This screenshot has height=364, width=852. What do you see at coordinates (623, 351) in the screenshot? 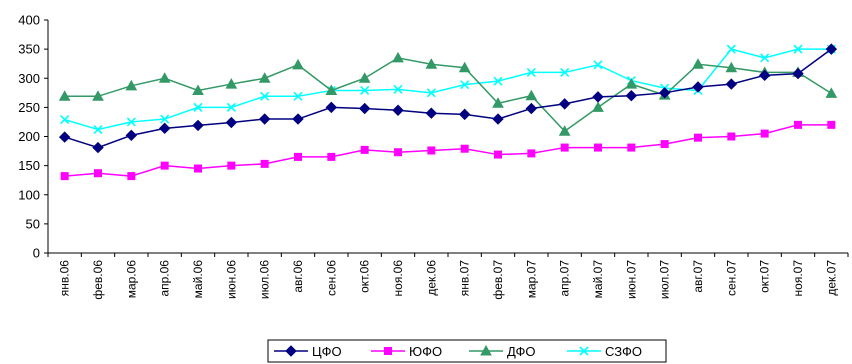
I see `legend-label: СЗФО` at bounding box center [623, 351].